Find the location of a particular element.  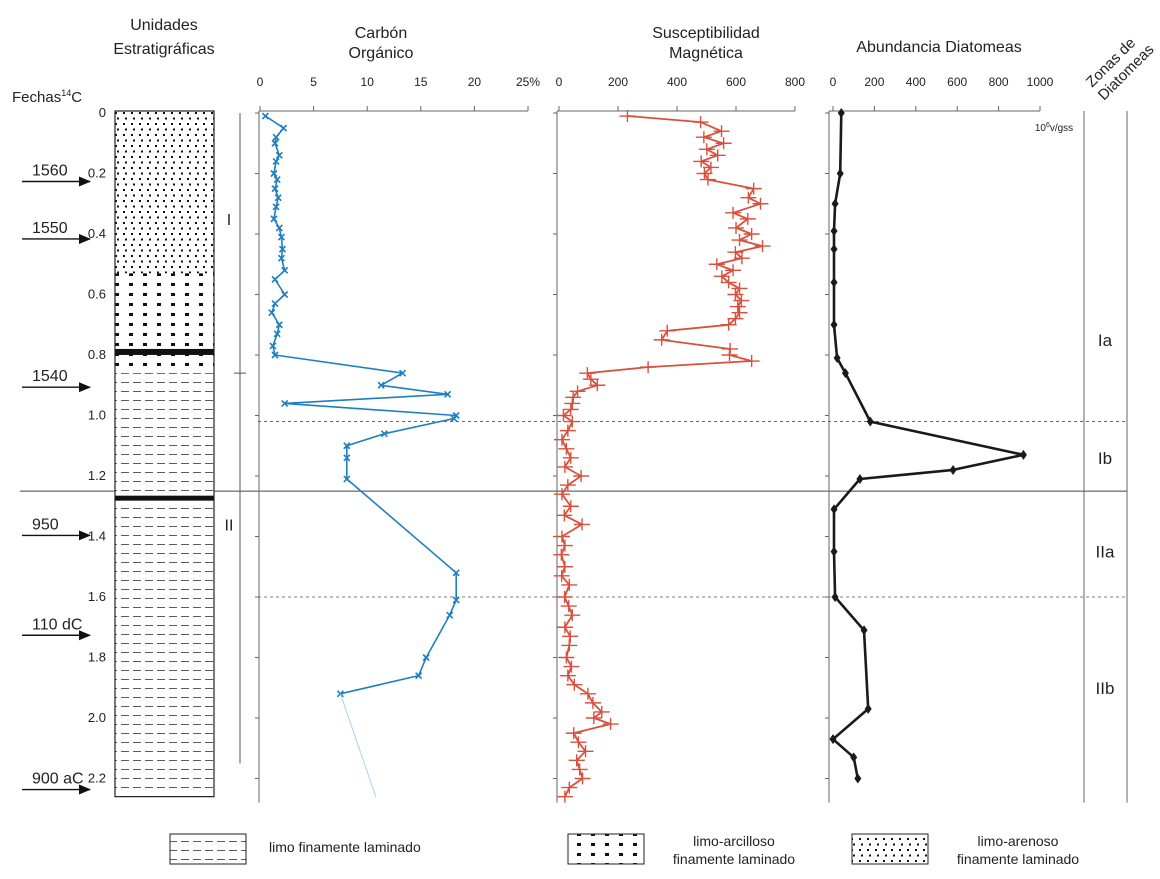

suscept-x-tick-label: 600 is located at coordinates (736, 82).